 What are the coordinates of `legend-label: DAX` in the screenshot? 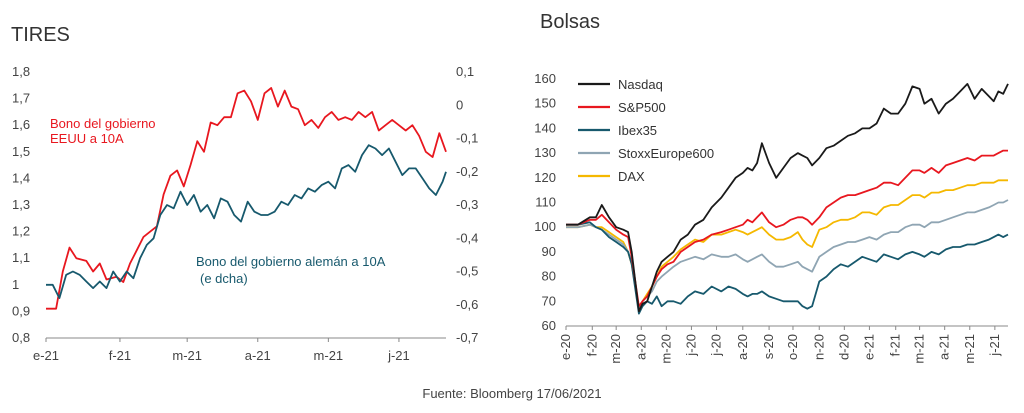 It's located at (631, 176).